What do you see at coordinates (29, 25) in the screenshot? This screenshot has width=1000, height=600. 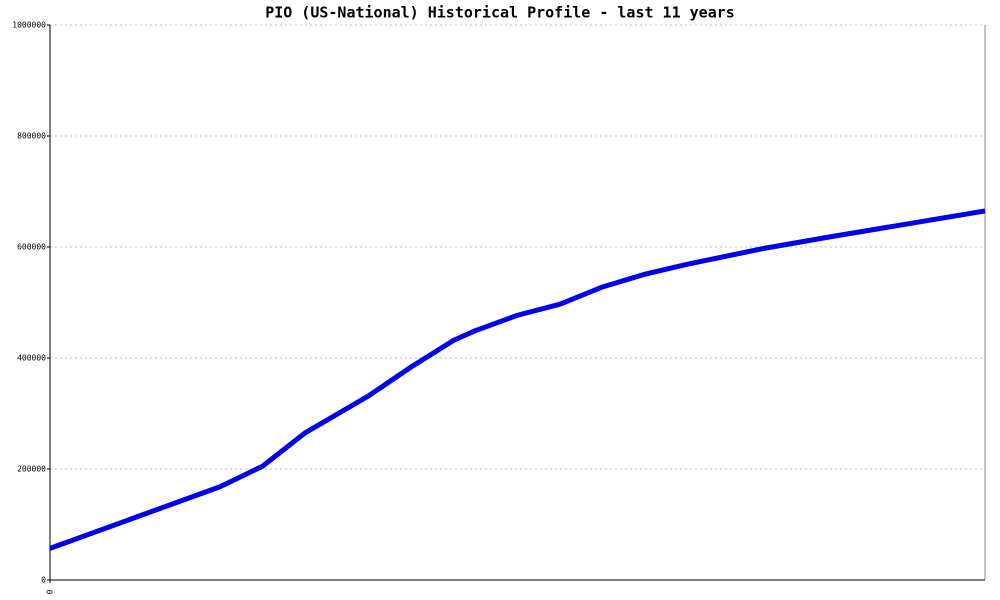 I see `y-tick-label: 1000000` at bounding box center [29, 25].